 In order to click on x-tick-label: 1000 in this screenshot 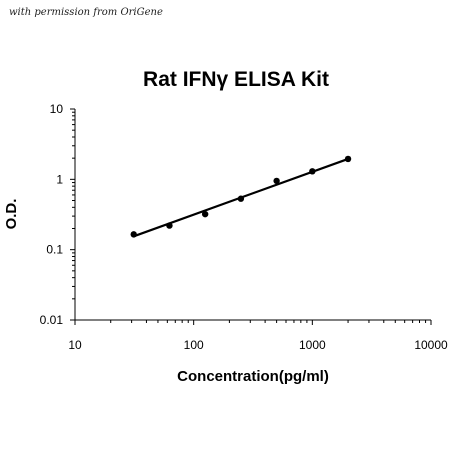, I will do `click(312, 345)`.